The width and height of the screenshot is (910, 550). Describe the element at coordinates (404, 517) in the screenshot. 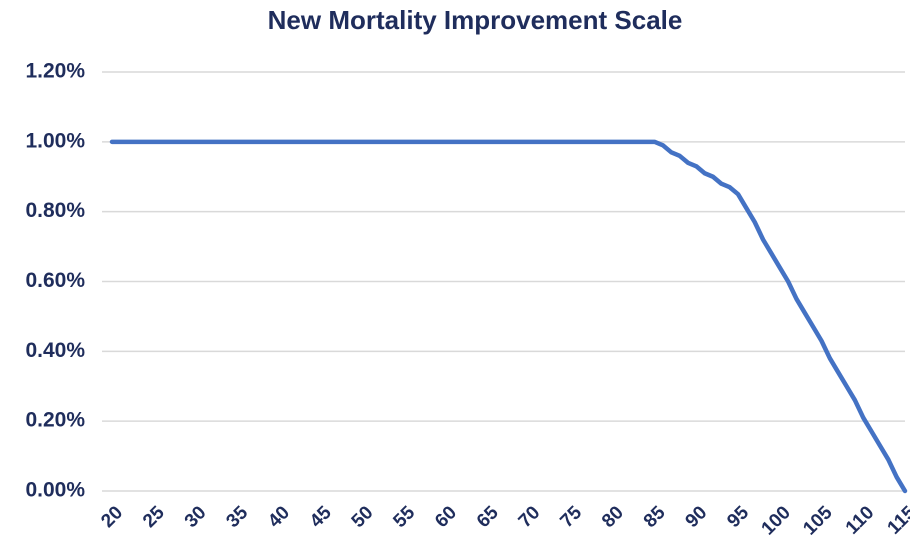

I see `x-tick-label: 55` at that location.